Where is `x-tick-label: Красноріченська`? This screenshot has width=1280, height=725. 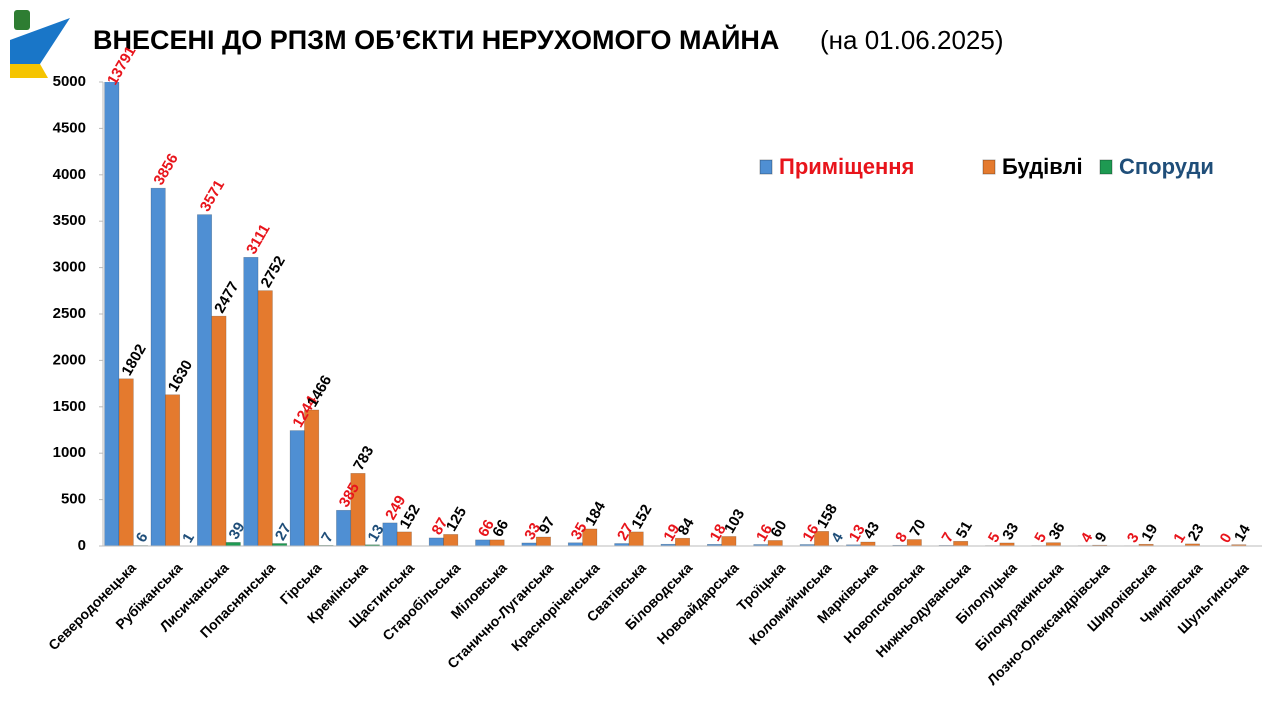
x-tick-label: Красноріченська is located at coordinates (555, 606).